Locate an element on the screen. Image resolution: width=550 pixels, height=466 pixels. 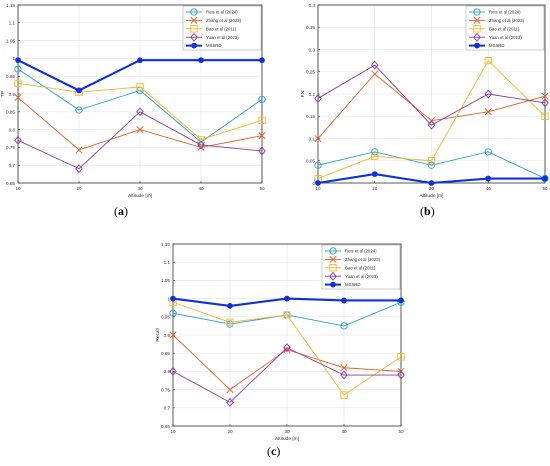
y-tick-label: 1.1 is located at coordinates (12, 23).